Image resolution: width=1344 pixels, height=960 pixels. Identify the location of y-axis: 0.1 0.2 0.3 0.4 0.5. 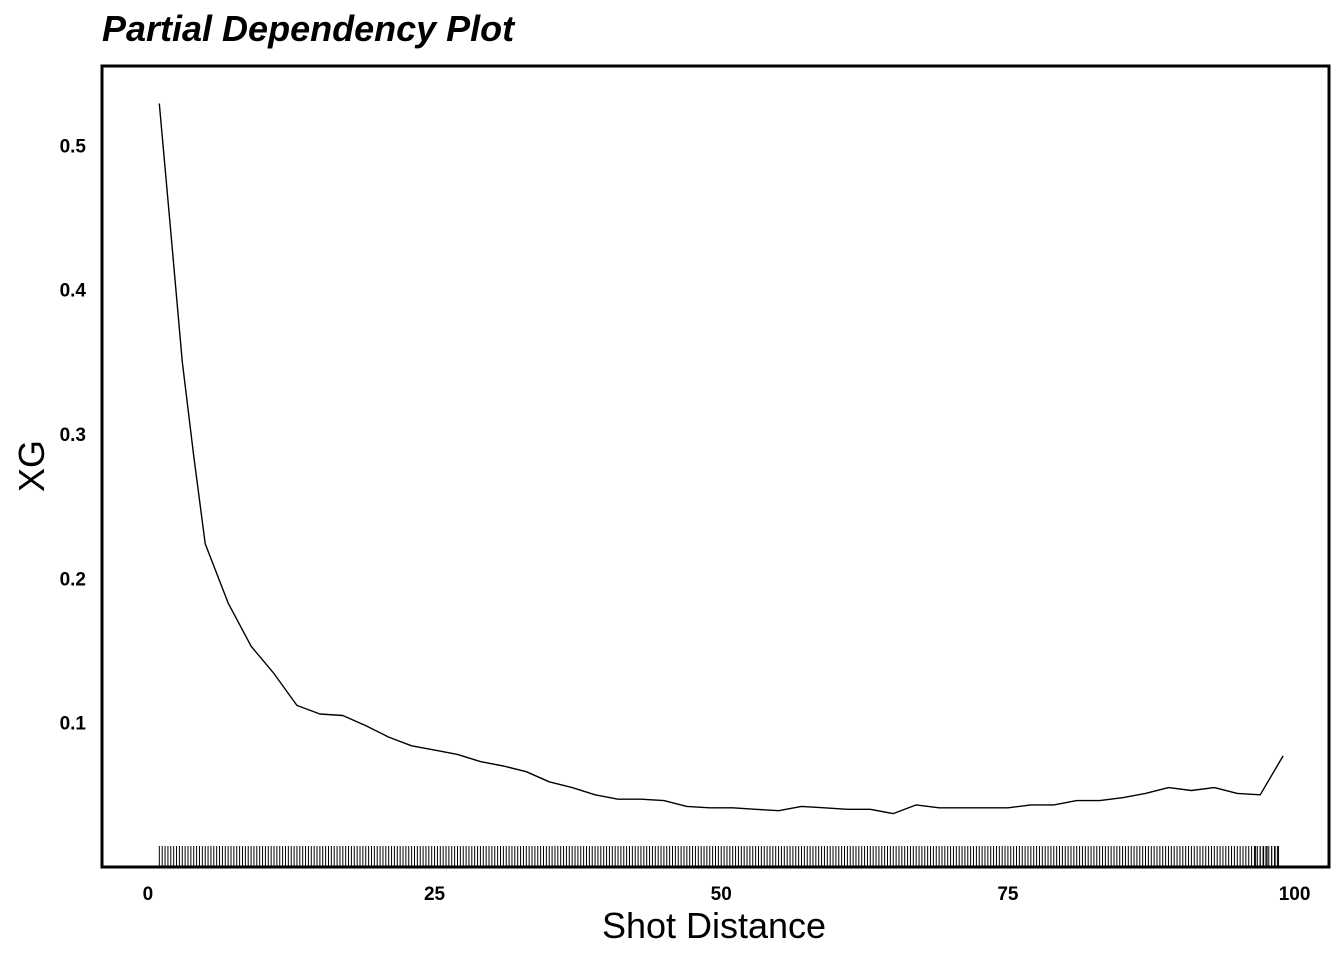
(73, 435).